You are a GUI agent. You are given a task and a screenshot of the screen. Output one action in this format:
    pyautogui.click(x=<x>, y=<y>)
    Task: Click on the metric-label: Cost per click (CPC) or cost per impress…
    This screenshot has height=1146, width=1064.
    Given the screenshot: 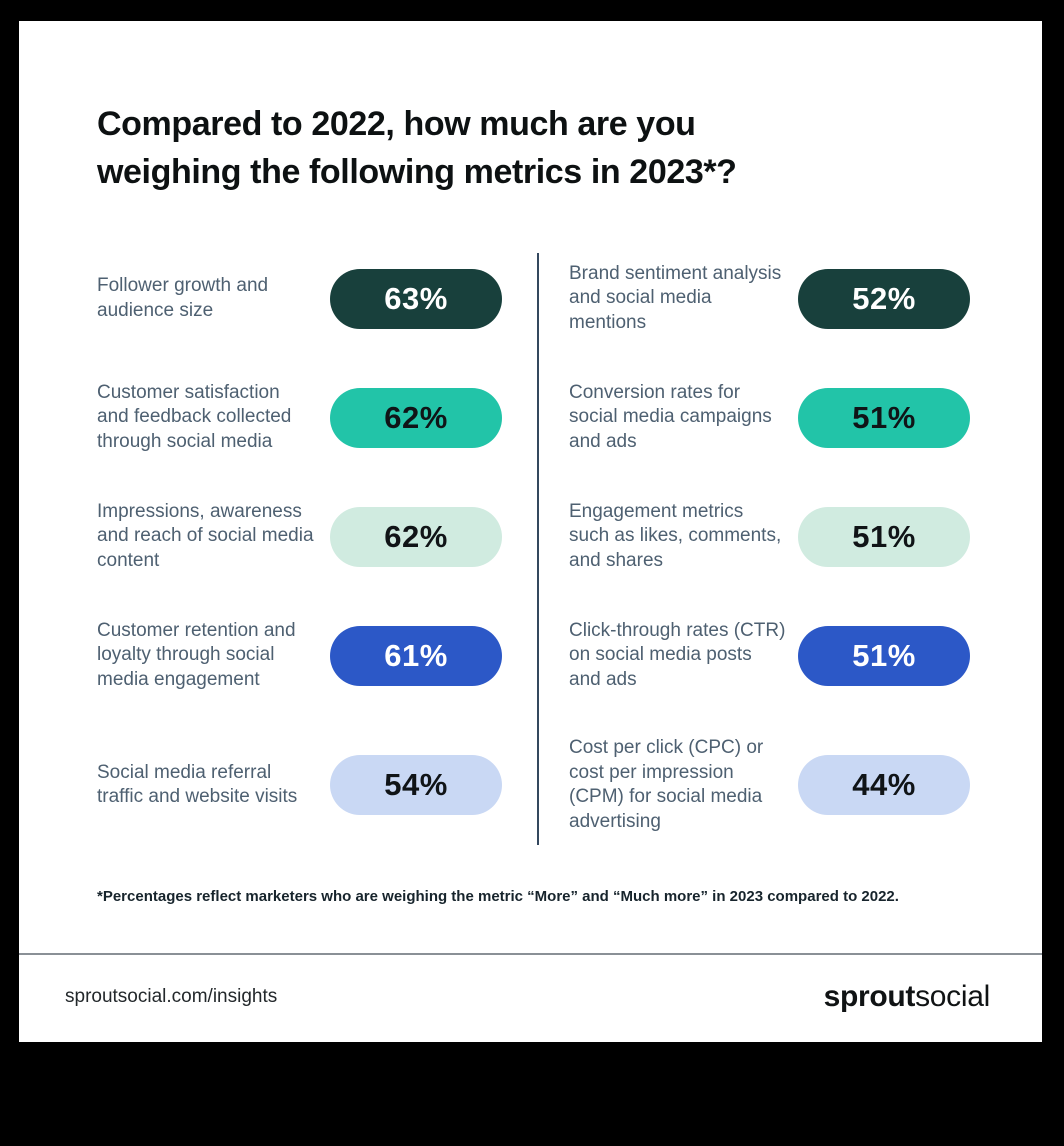 What is the action you would take?
    pyautogui.click(x=666, y=784)
    